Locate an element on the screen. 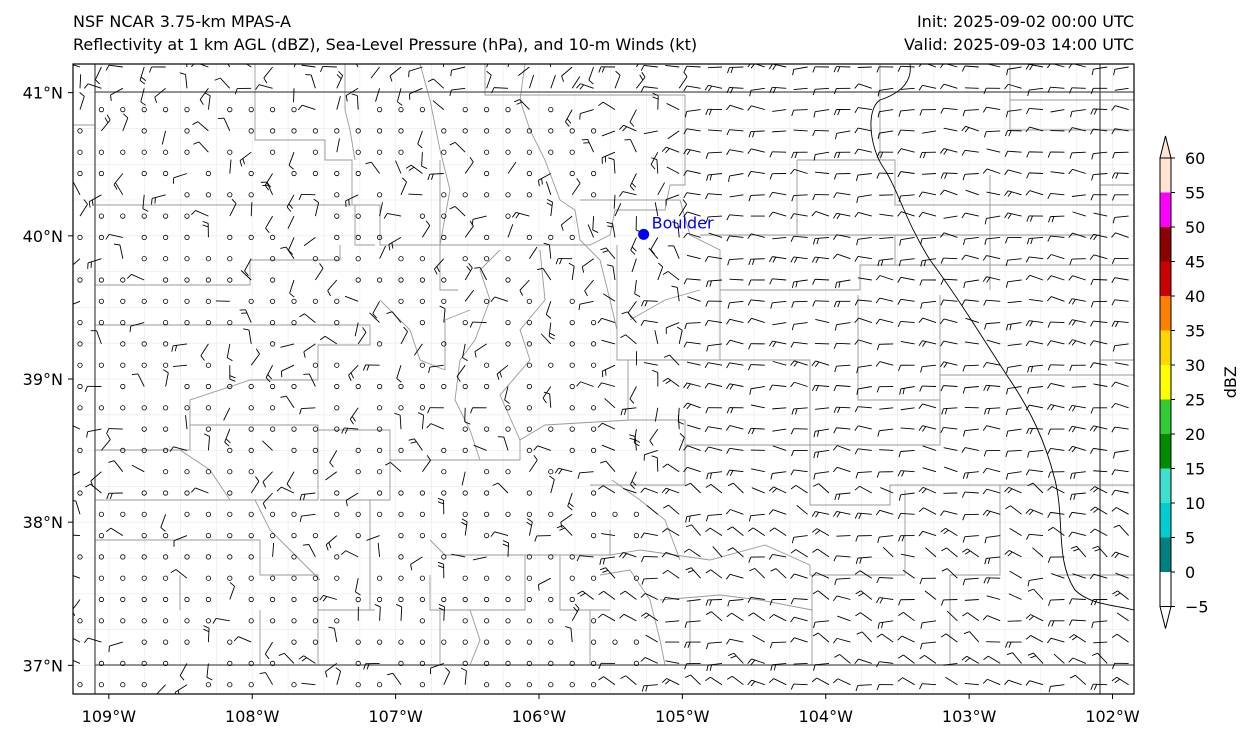 The image size is (1254, 739). colorbar-tick-label: 0 is located at coordinates (1190, 572).